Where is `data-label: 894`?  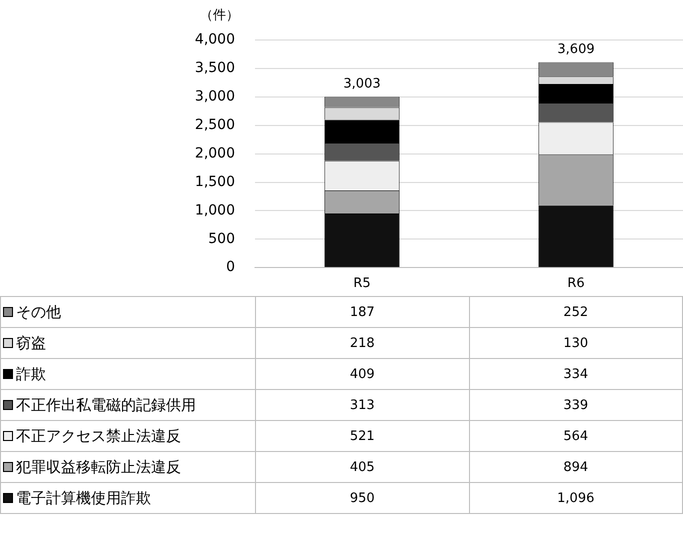 data-label: 894 is located at coordinates (575, 467).